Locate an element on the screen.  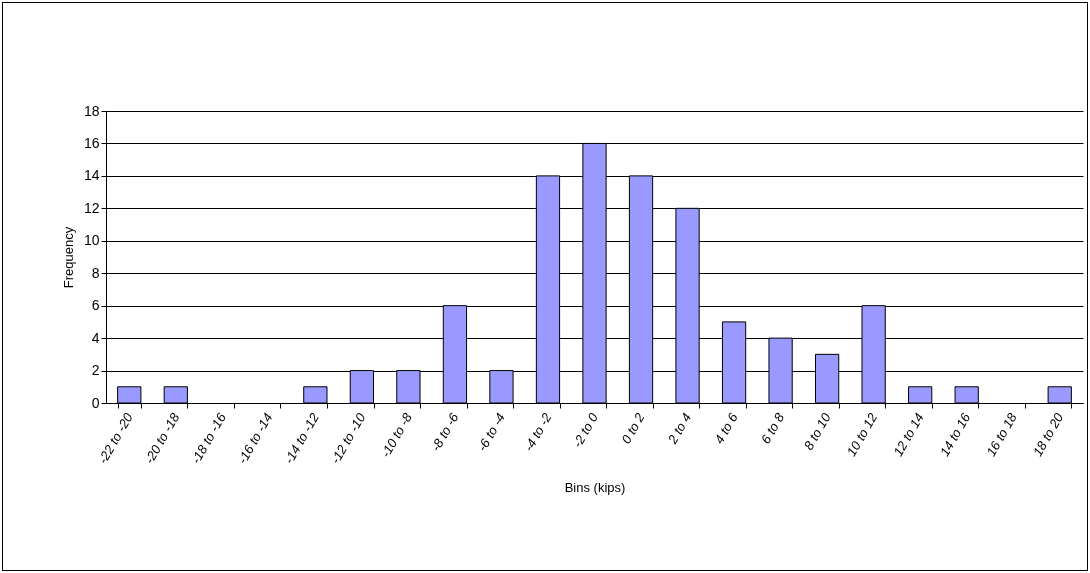
y-tick-label: 0 is located at coordinates (95, 402).